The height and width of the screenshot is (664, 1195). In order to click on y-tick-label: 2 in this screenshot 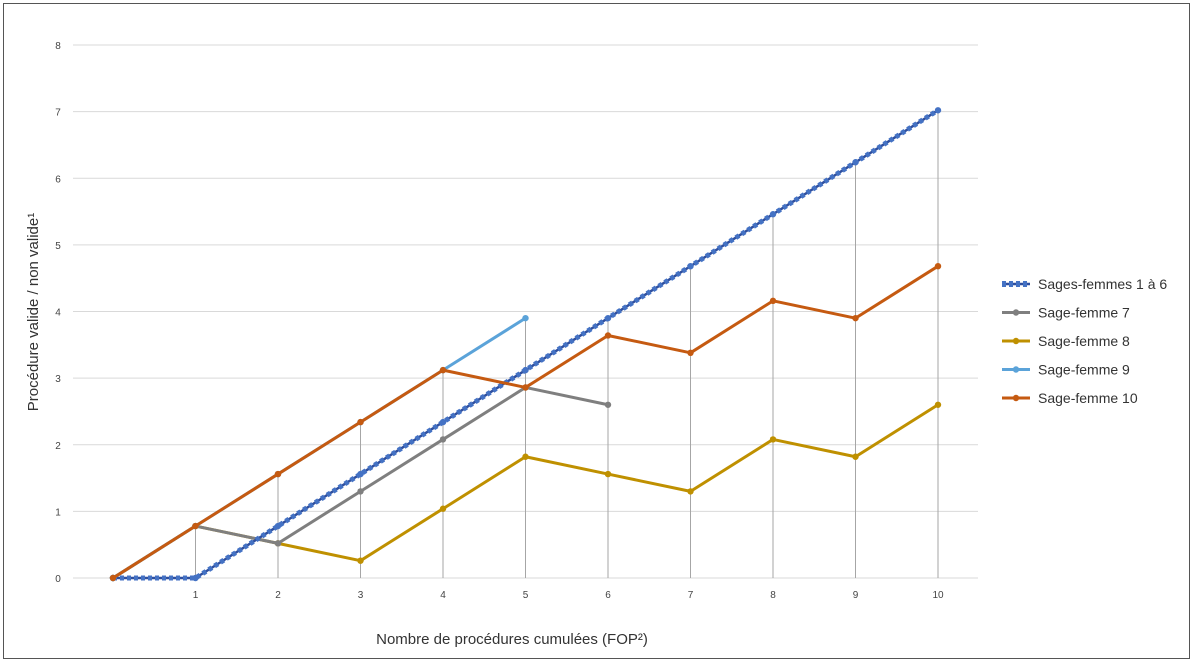, I will do `click(58, 446)`.